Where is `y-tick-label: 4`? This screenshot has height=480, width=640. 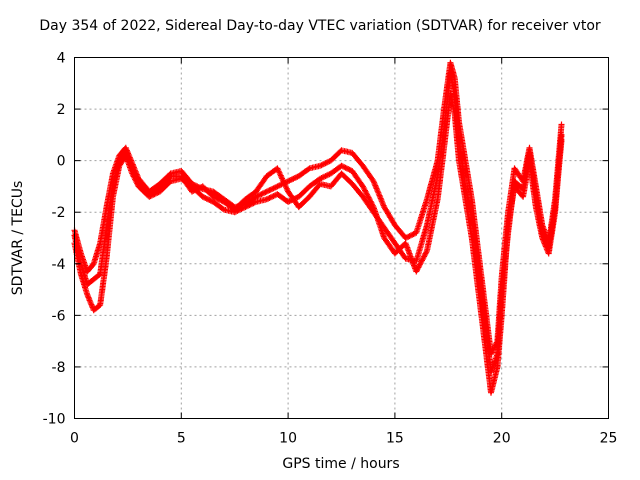
y-tick-label: 4 is located at coordinates (61, 59).